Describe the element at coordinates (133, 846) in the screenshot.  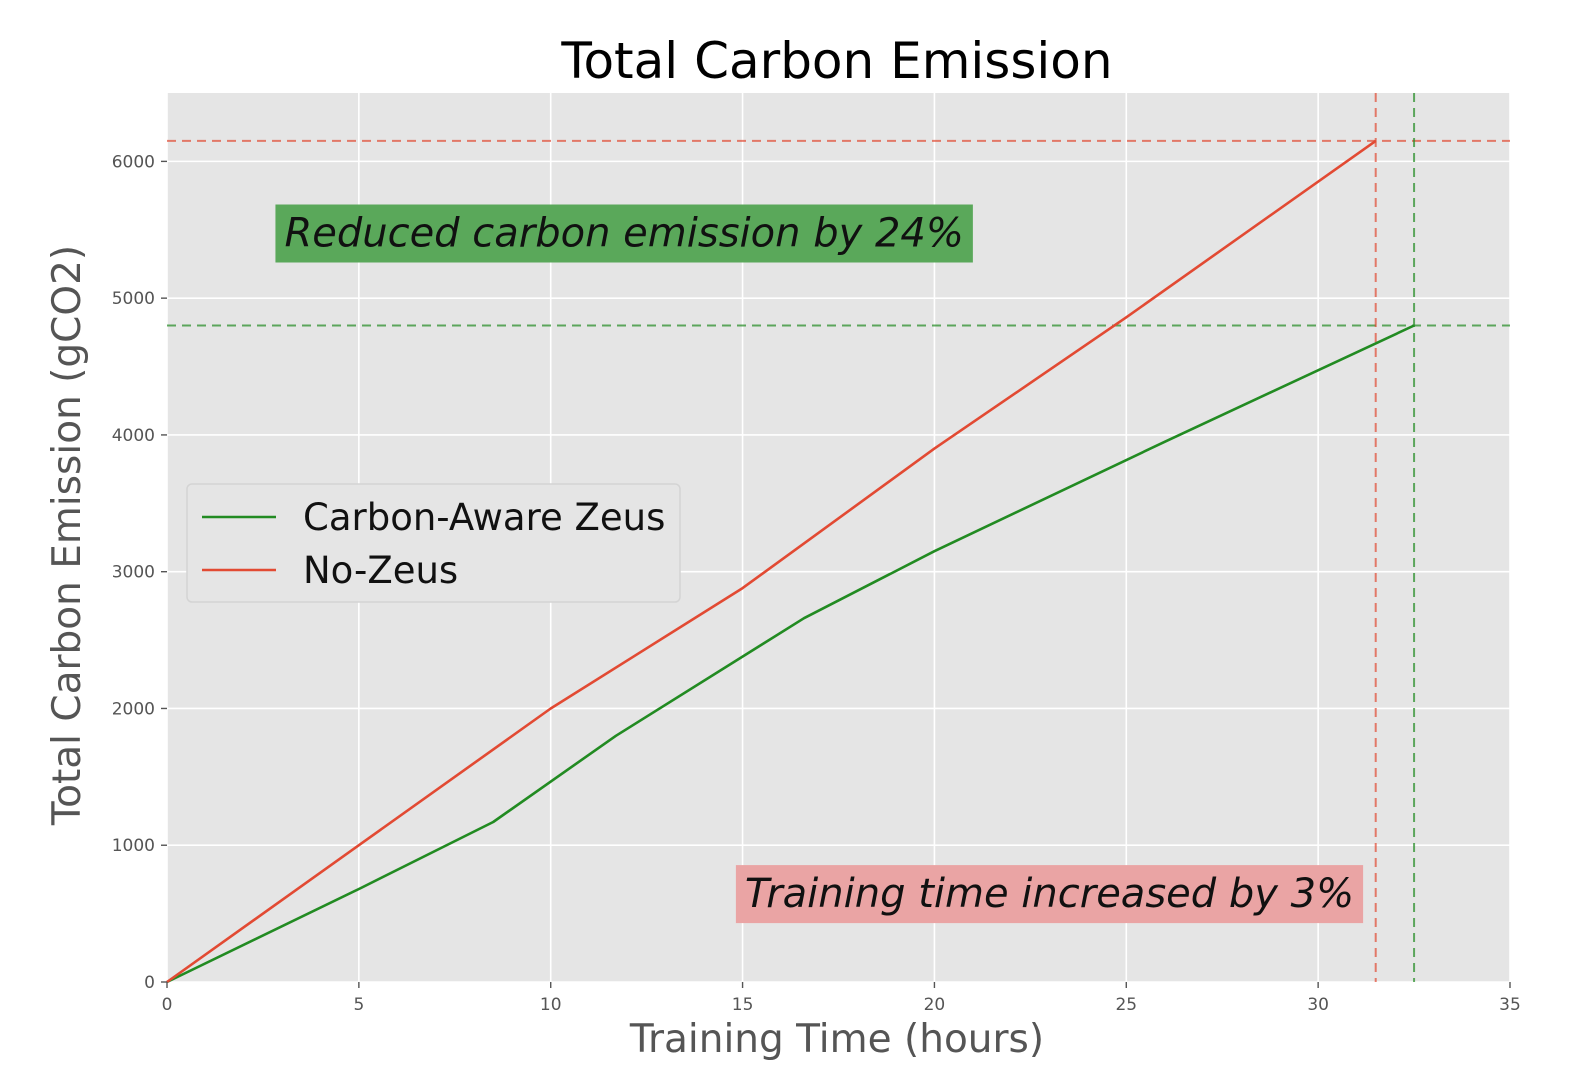
I see `y-tick-label: 1000` at that location.